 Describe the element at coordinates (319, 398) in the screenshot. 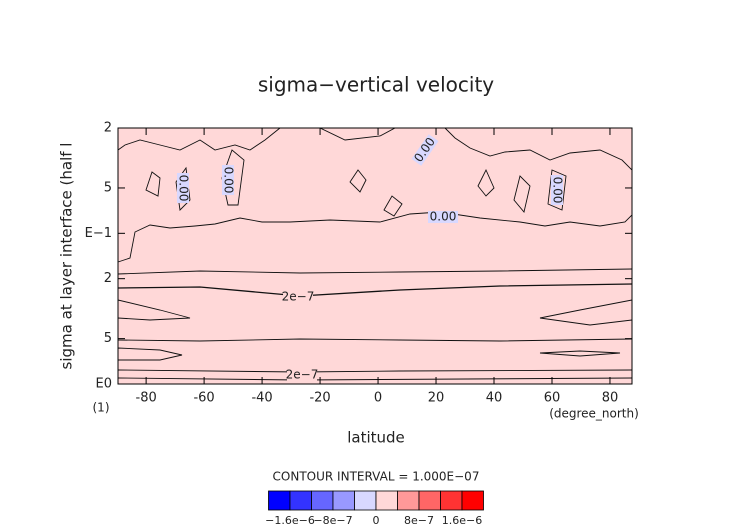

I see `x-tick-label: -20` at that location.